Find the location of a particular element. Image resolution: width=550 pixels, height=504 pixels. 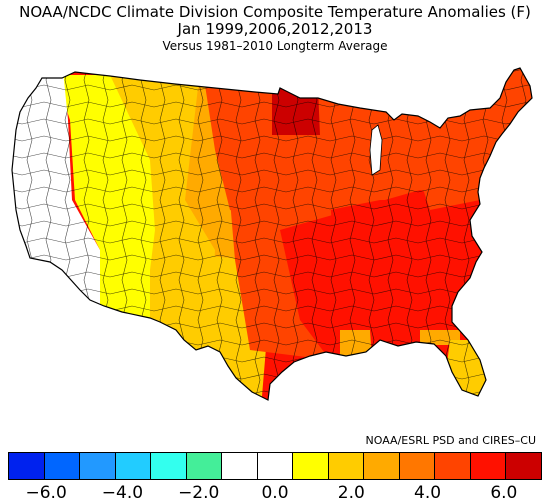

legend-tick-label: 2.0 is located at coordinates (351, 493).